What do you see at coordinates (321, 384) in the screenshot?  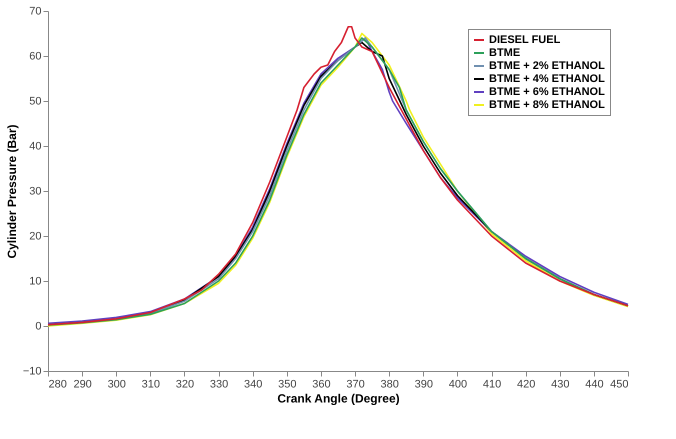 I see `x-tick-label: 360` at bounding box center [321, 384].